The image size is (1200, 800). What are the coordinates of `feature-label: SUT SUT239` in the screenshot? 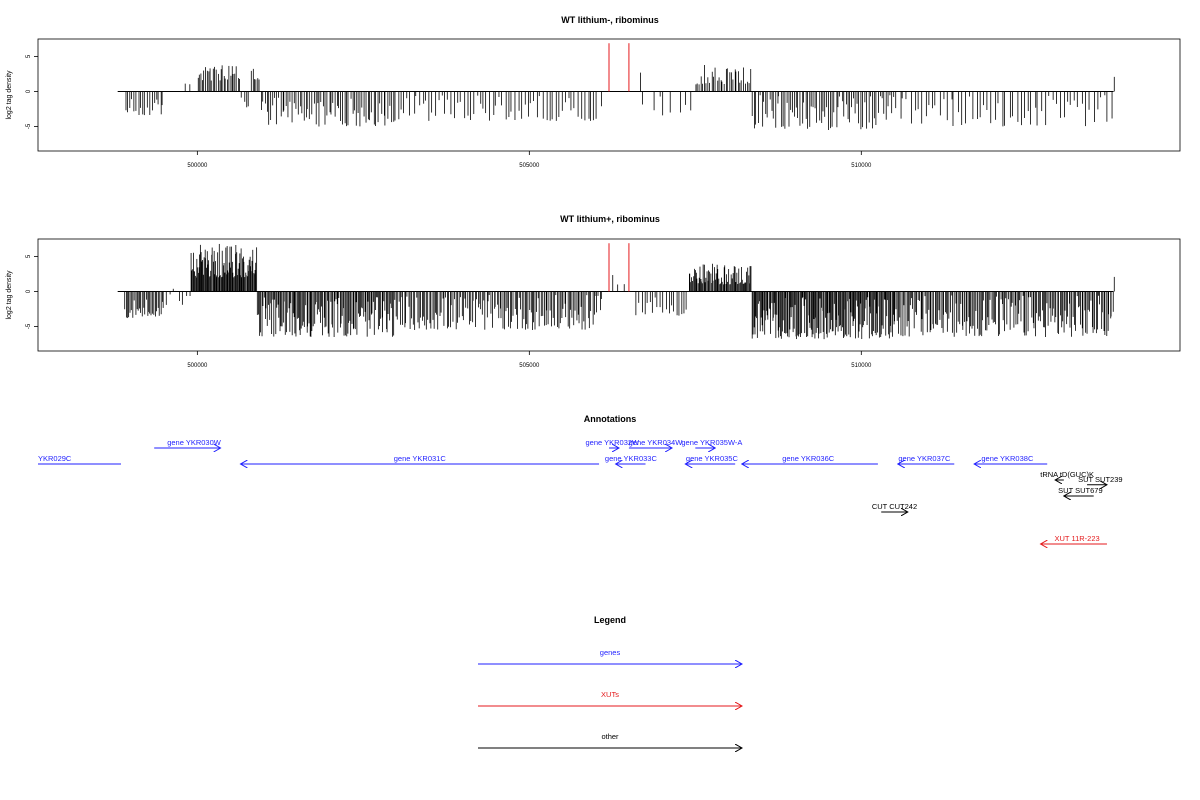 It's located at (1100, 479).